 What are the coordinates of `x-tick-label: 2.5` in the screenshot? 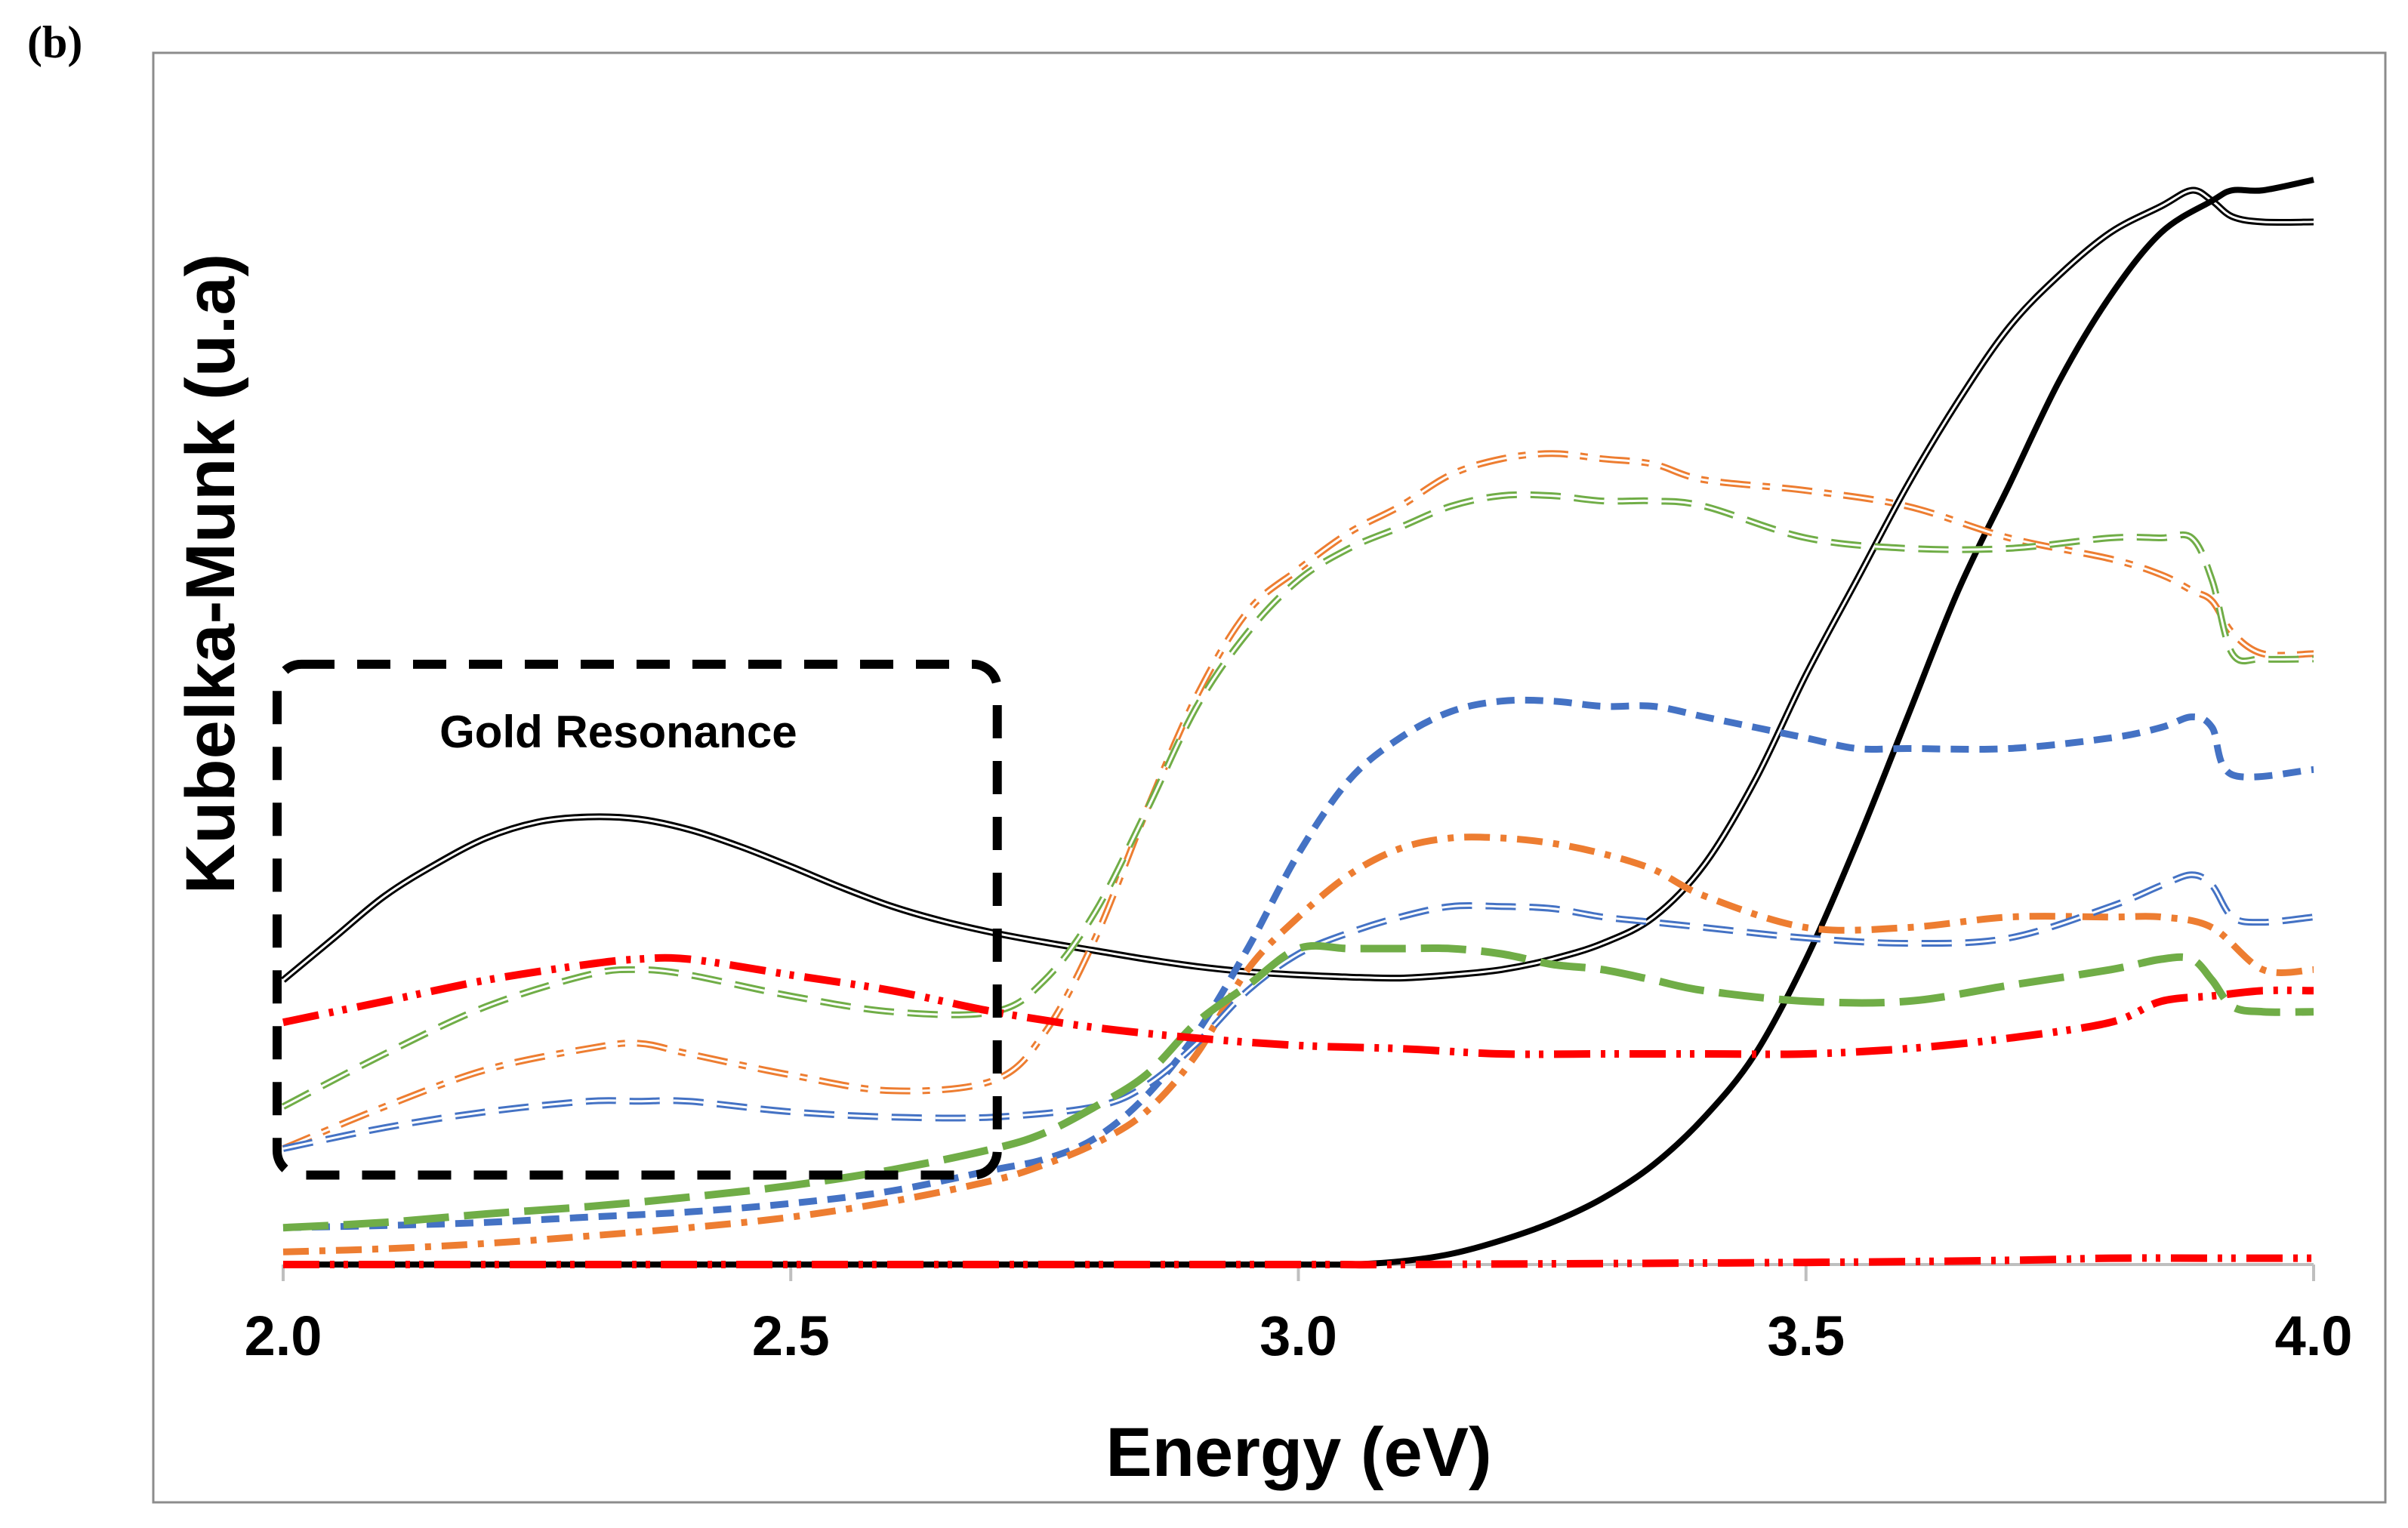 It's located at (791, 1336).